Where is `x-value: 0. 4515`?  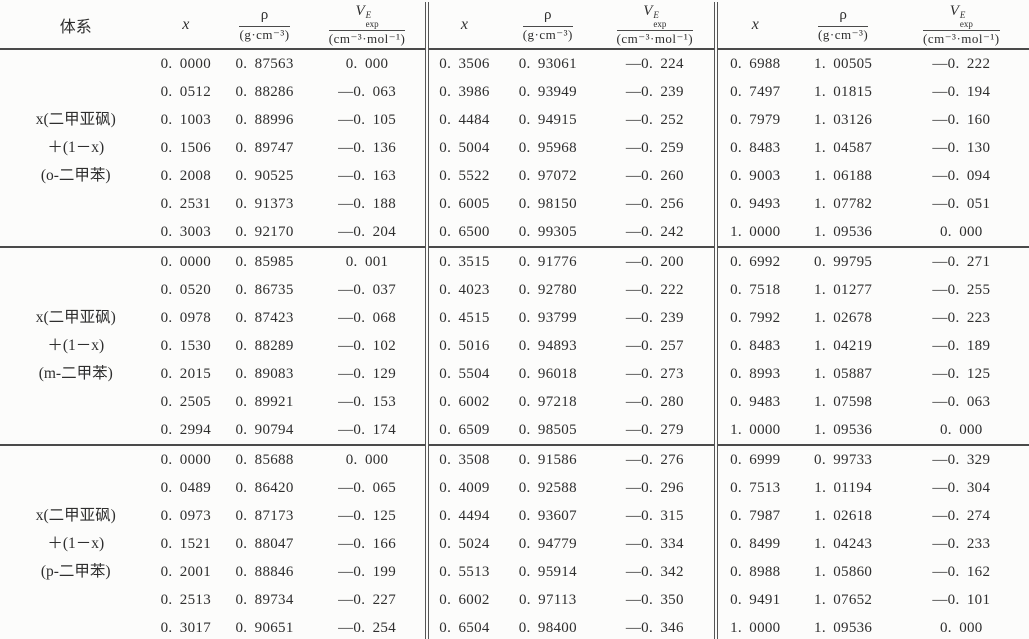 x-value: 0. 4515 is located at coordinates (462, 318).